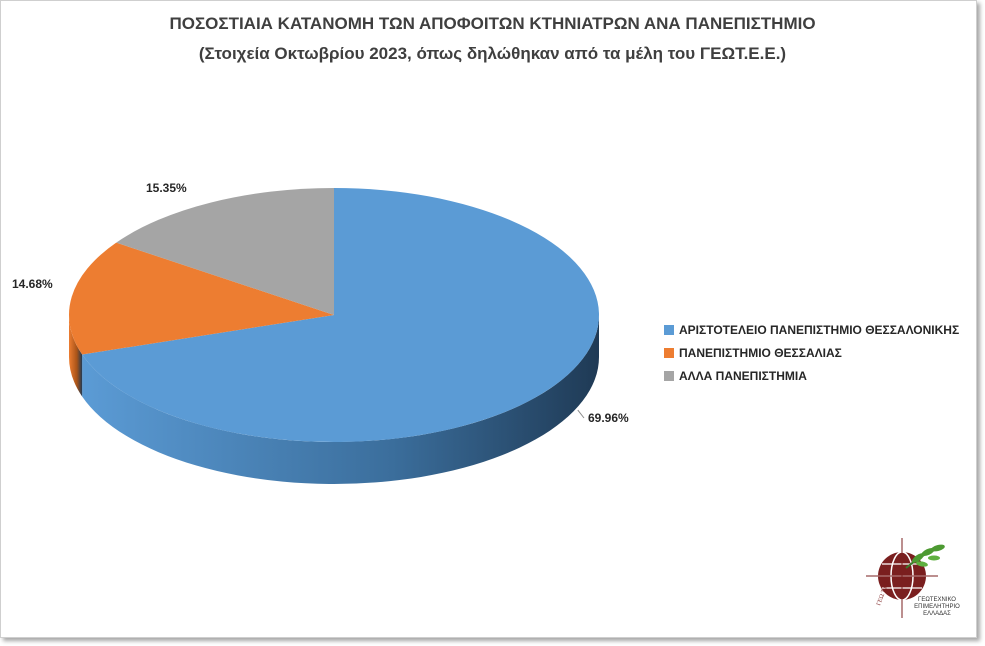 The image size is (985, 646). Describe the element at coordinates (937, 614) in the screenshot. I see `logo-caption-line: ΕΛΛΑΔΑΣ` at that location.